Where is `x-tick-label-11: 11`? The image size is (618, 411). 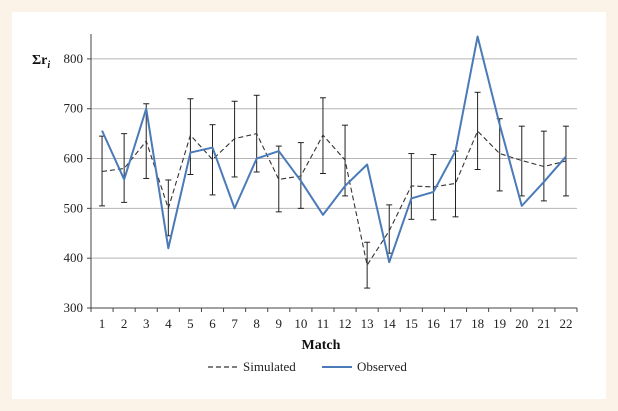 x-tick-label-11: 11 is located at coordinates (323, 323).